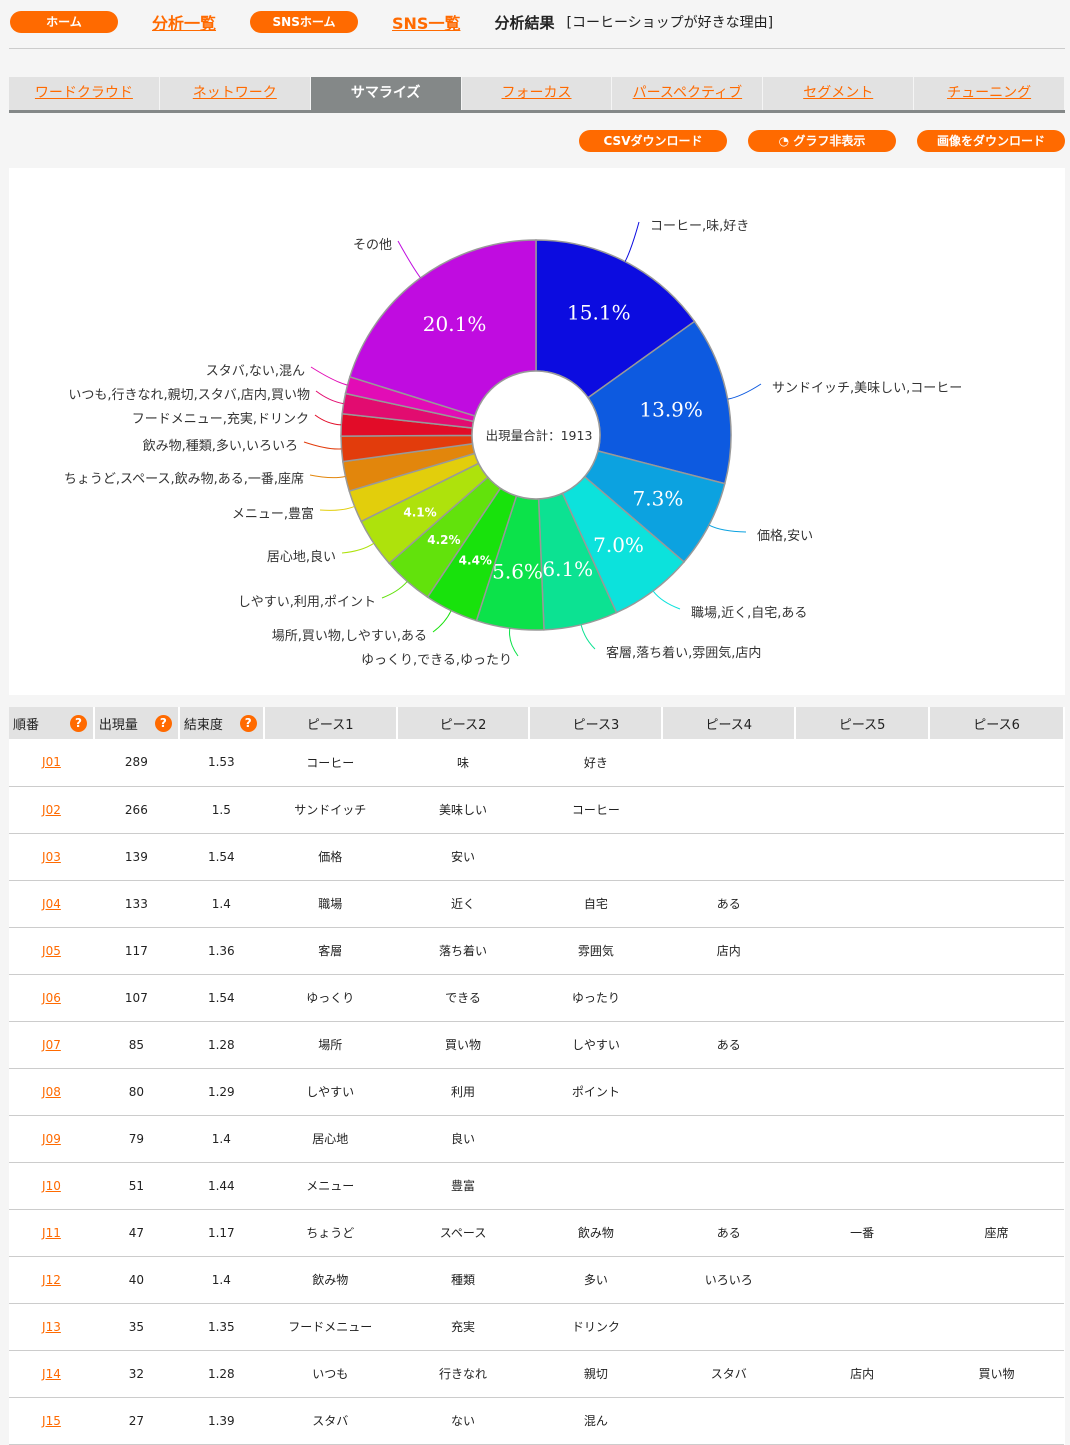 The image size is (1070, 1445). I want to click on table-cell: いろいろ, so click(729, 1280).